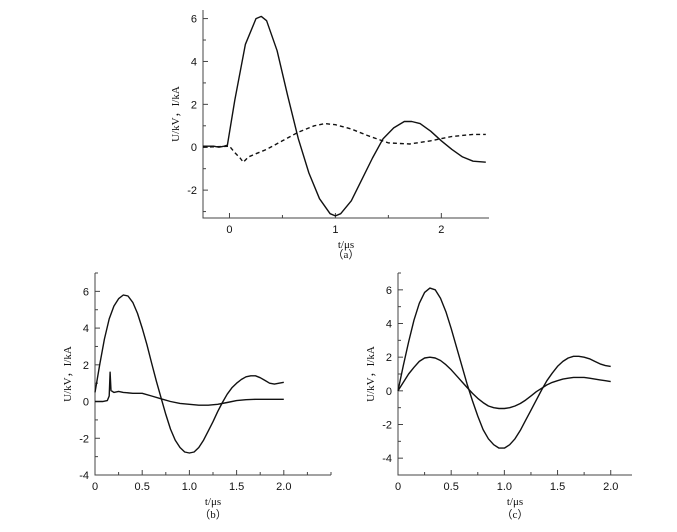  What do you see at coordinates (335, 230) in the screenshot?
I see `x-tick-label: 1` at bounding box center [335, 230].